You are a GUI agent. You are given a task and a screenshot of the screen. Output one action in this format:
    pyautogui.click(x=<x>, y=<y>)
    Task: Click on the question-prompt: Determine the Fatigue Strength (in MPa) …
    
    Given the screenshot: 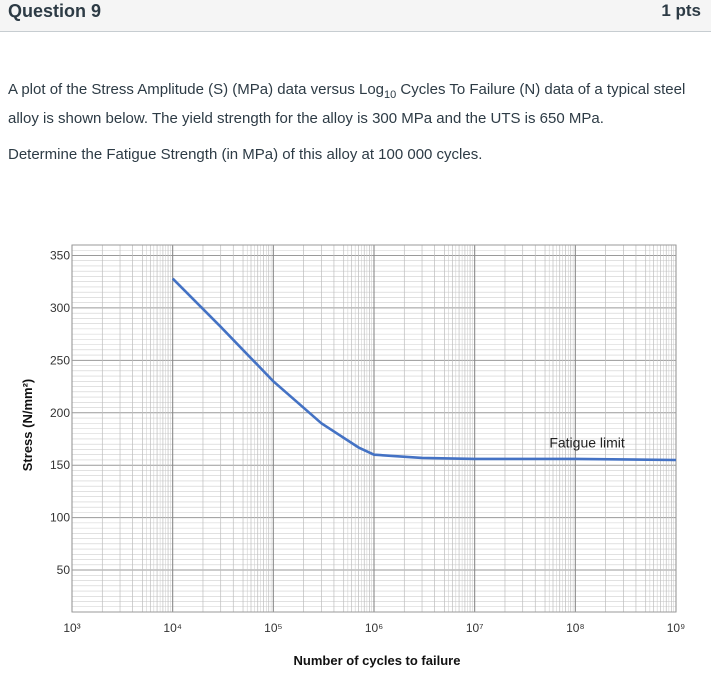 What is the action you would take?
    pyautogui.click(x=245, y=154)
    